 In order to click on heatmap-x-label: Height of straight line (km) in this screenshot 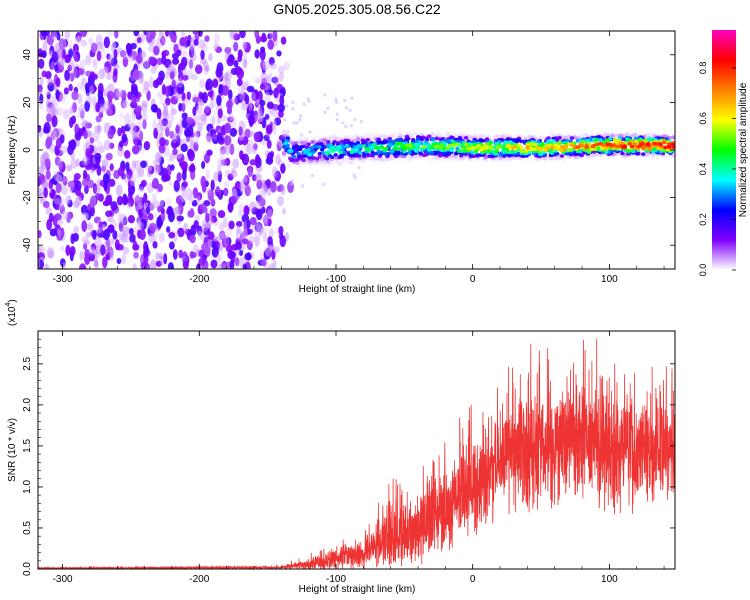, I will do `click(357, 289)`.